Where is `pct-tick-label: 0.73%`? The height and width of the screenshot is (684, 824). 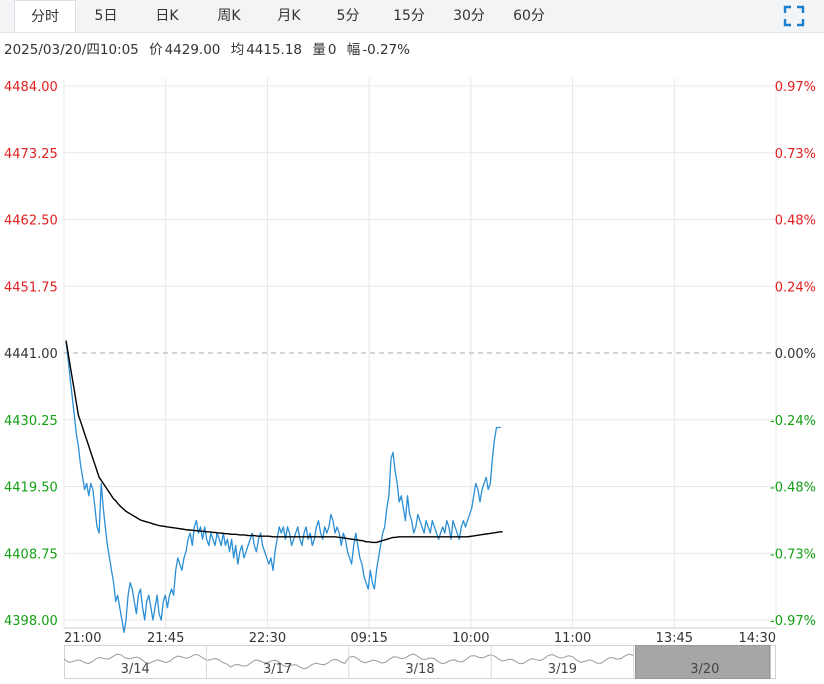
pct-tick-label: 0.73% is located at coordinates (795, 154).